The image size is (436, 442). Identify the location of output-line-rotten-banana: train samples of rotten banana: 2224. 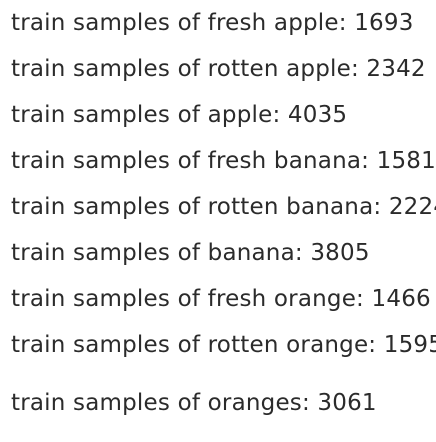
(223, 207).